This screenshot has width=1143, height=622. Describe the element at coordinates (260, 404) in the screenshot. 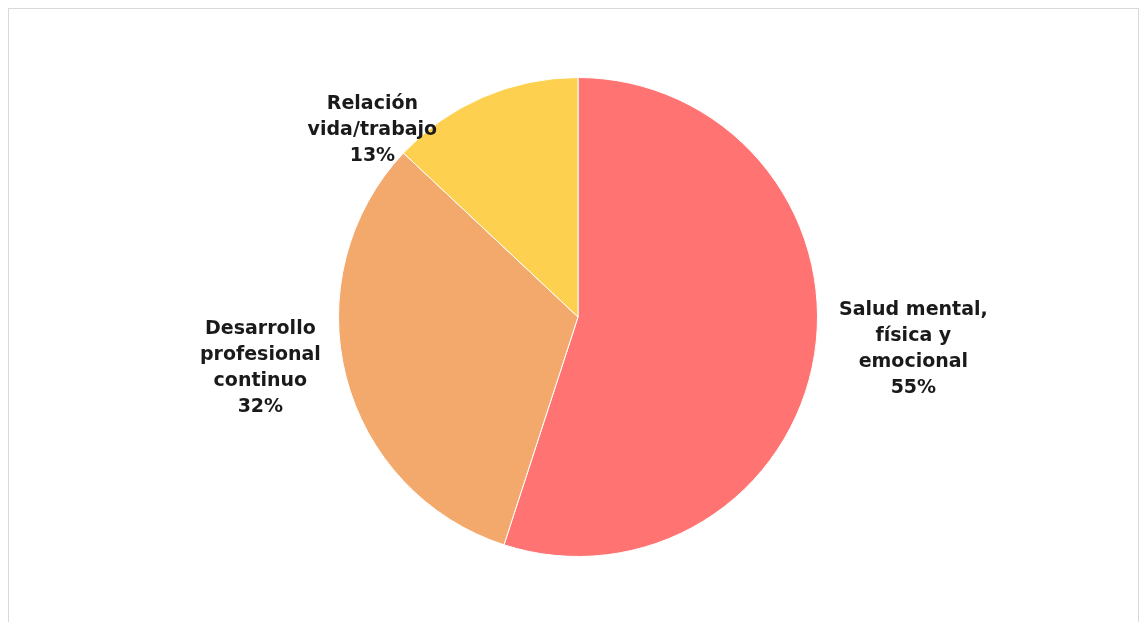

I see `data-label: 32%` at that location.